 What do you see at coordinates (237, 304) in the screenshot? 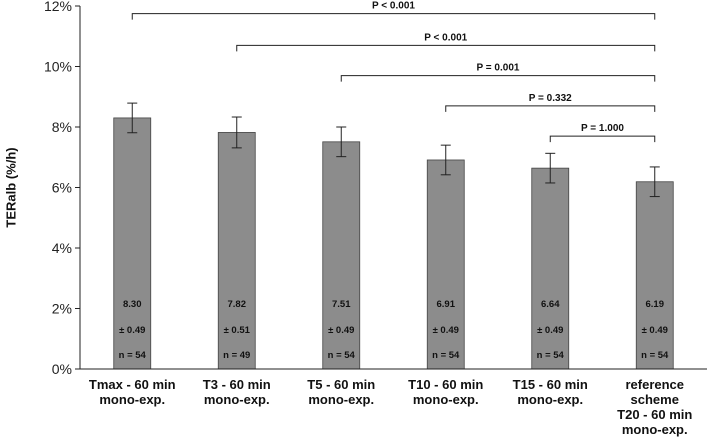
I see `bar-mean-label: 7.82` at bounding box center [237, 304].